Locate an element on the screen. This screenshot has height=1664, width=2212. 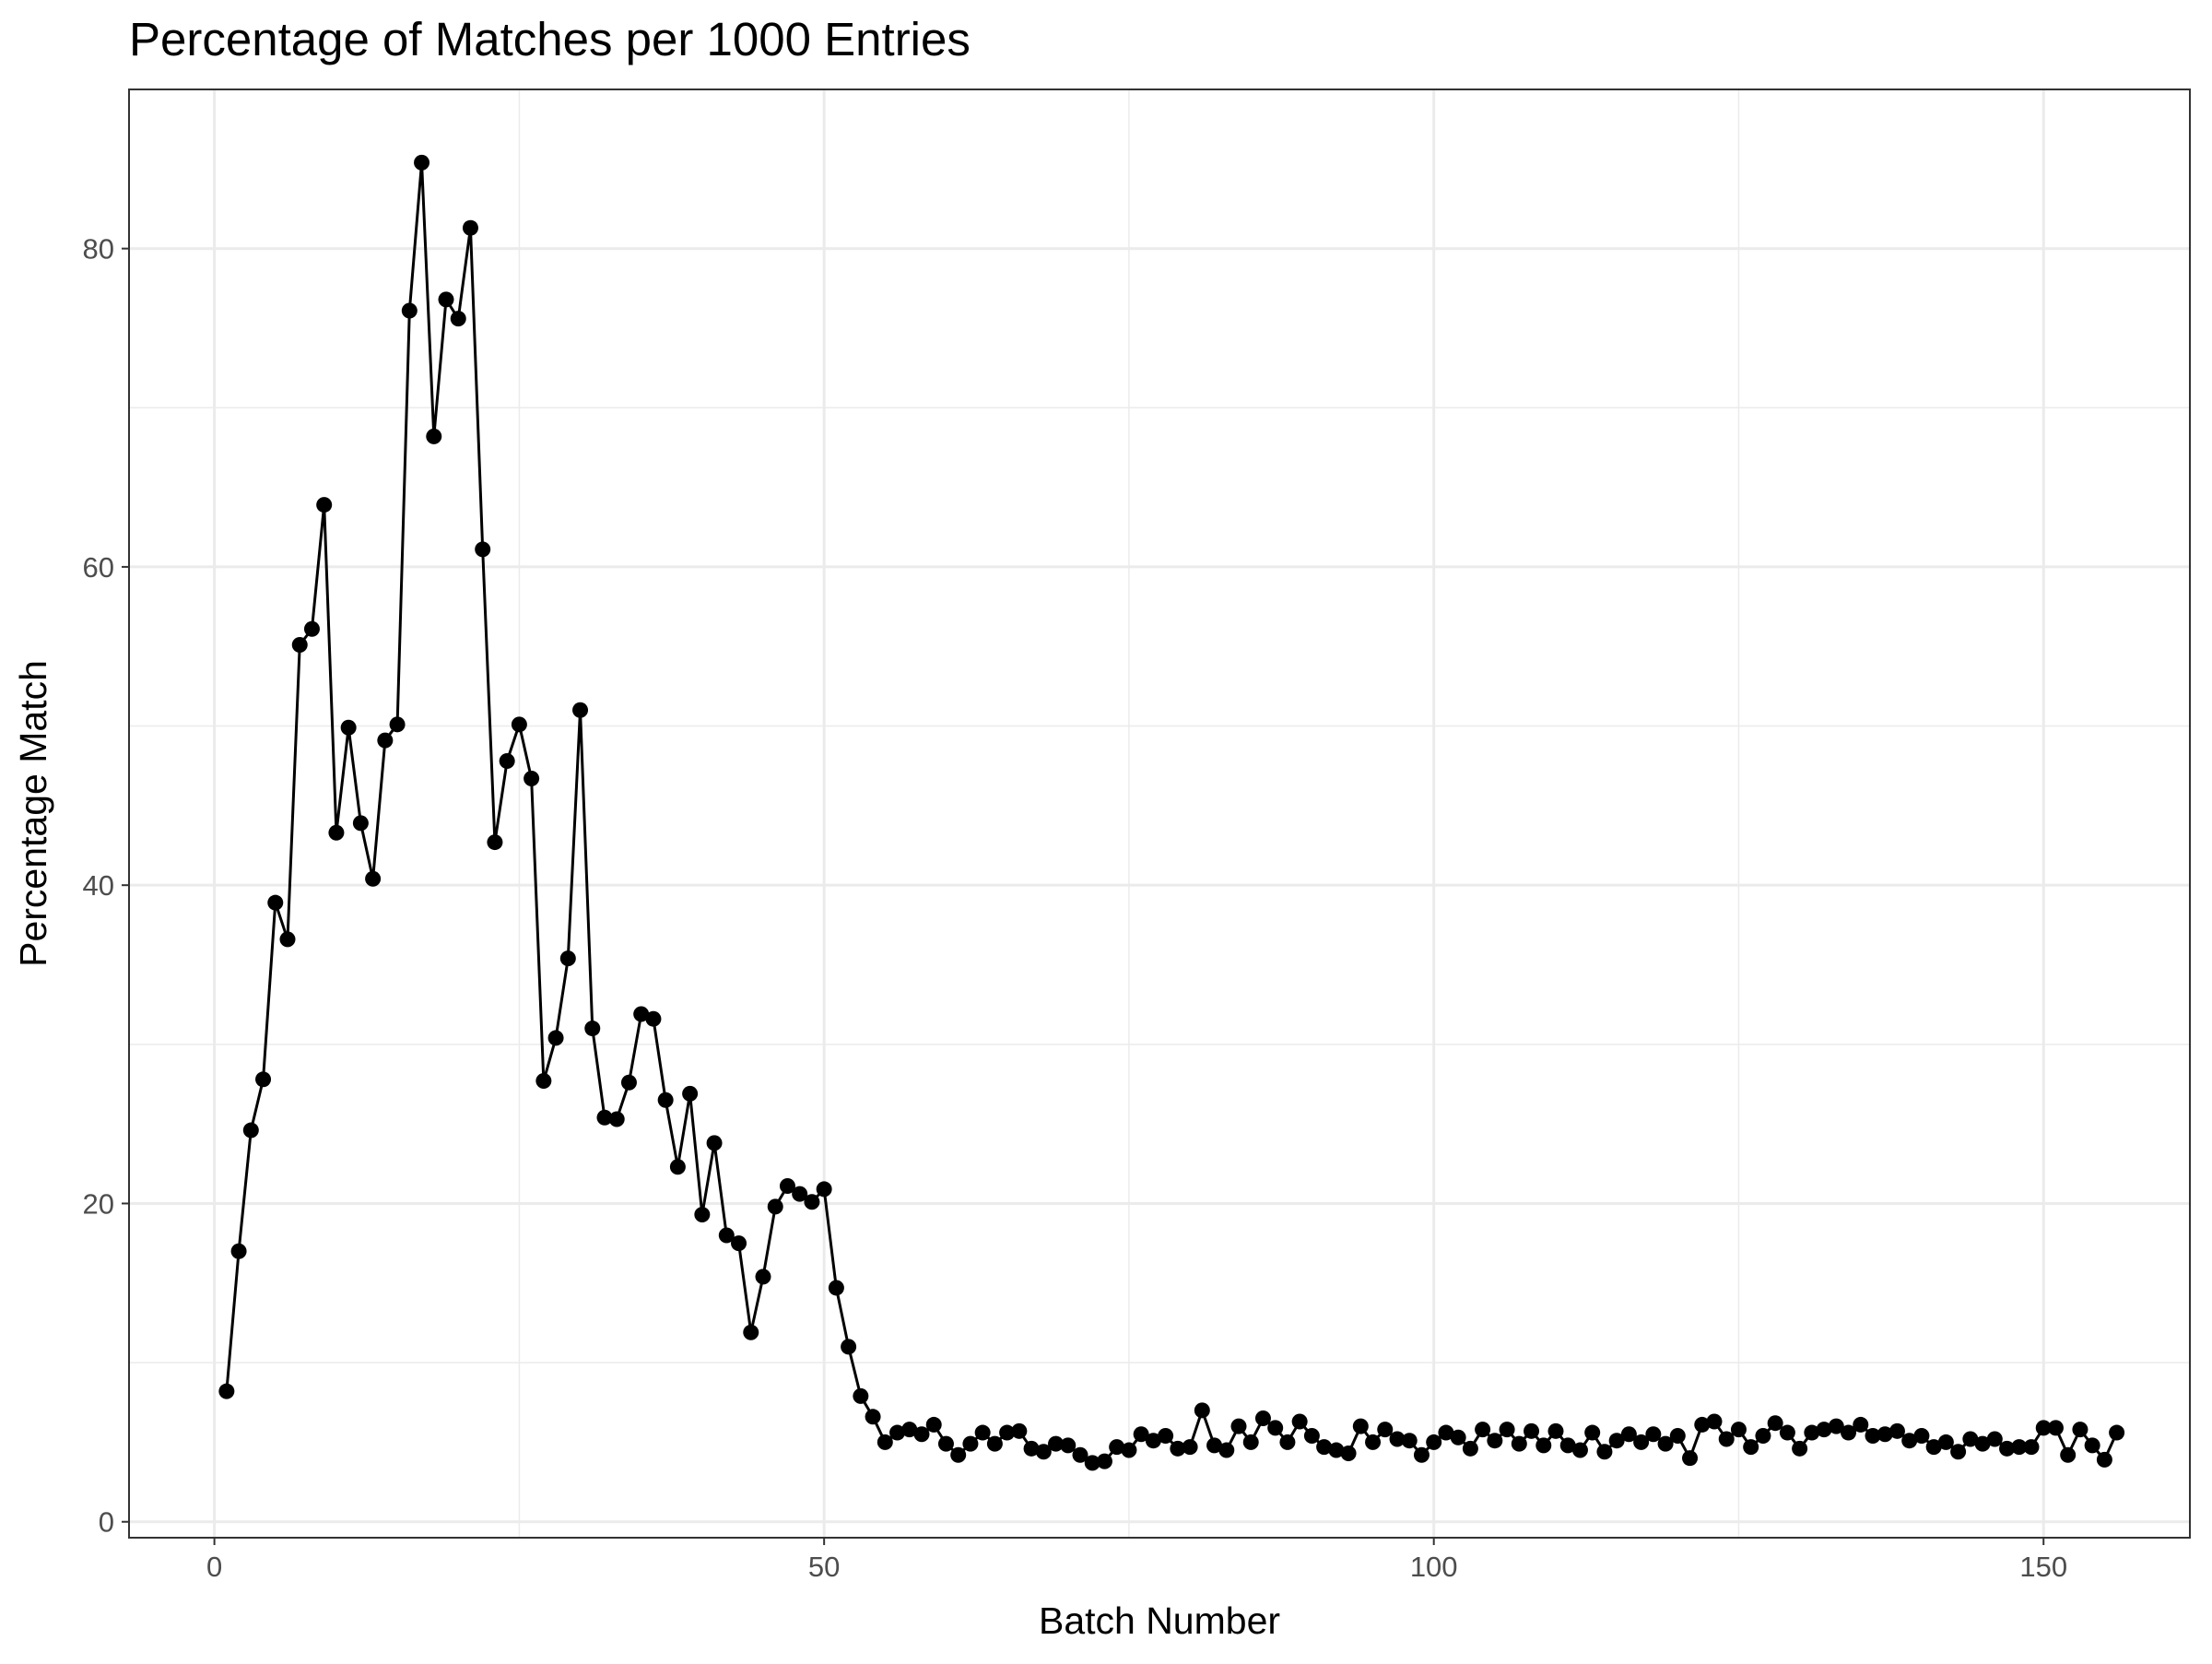
x-tick-label: 50 is located at coordinates (824, 1567).